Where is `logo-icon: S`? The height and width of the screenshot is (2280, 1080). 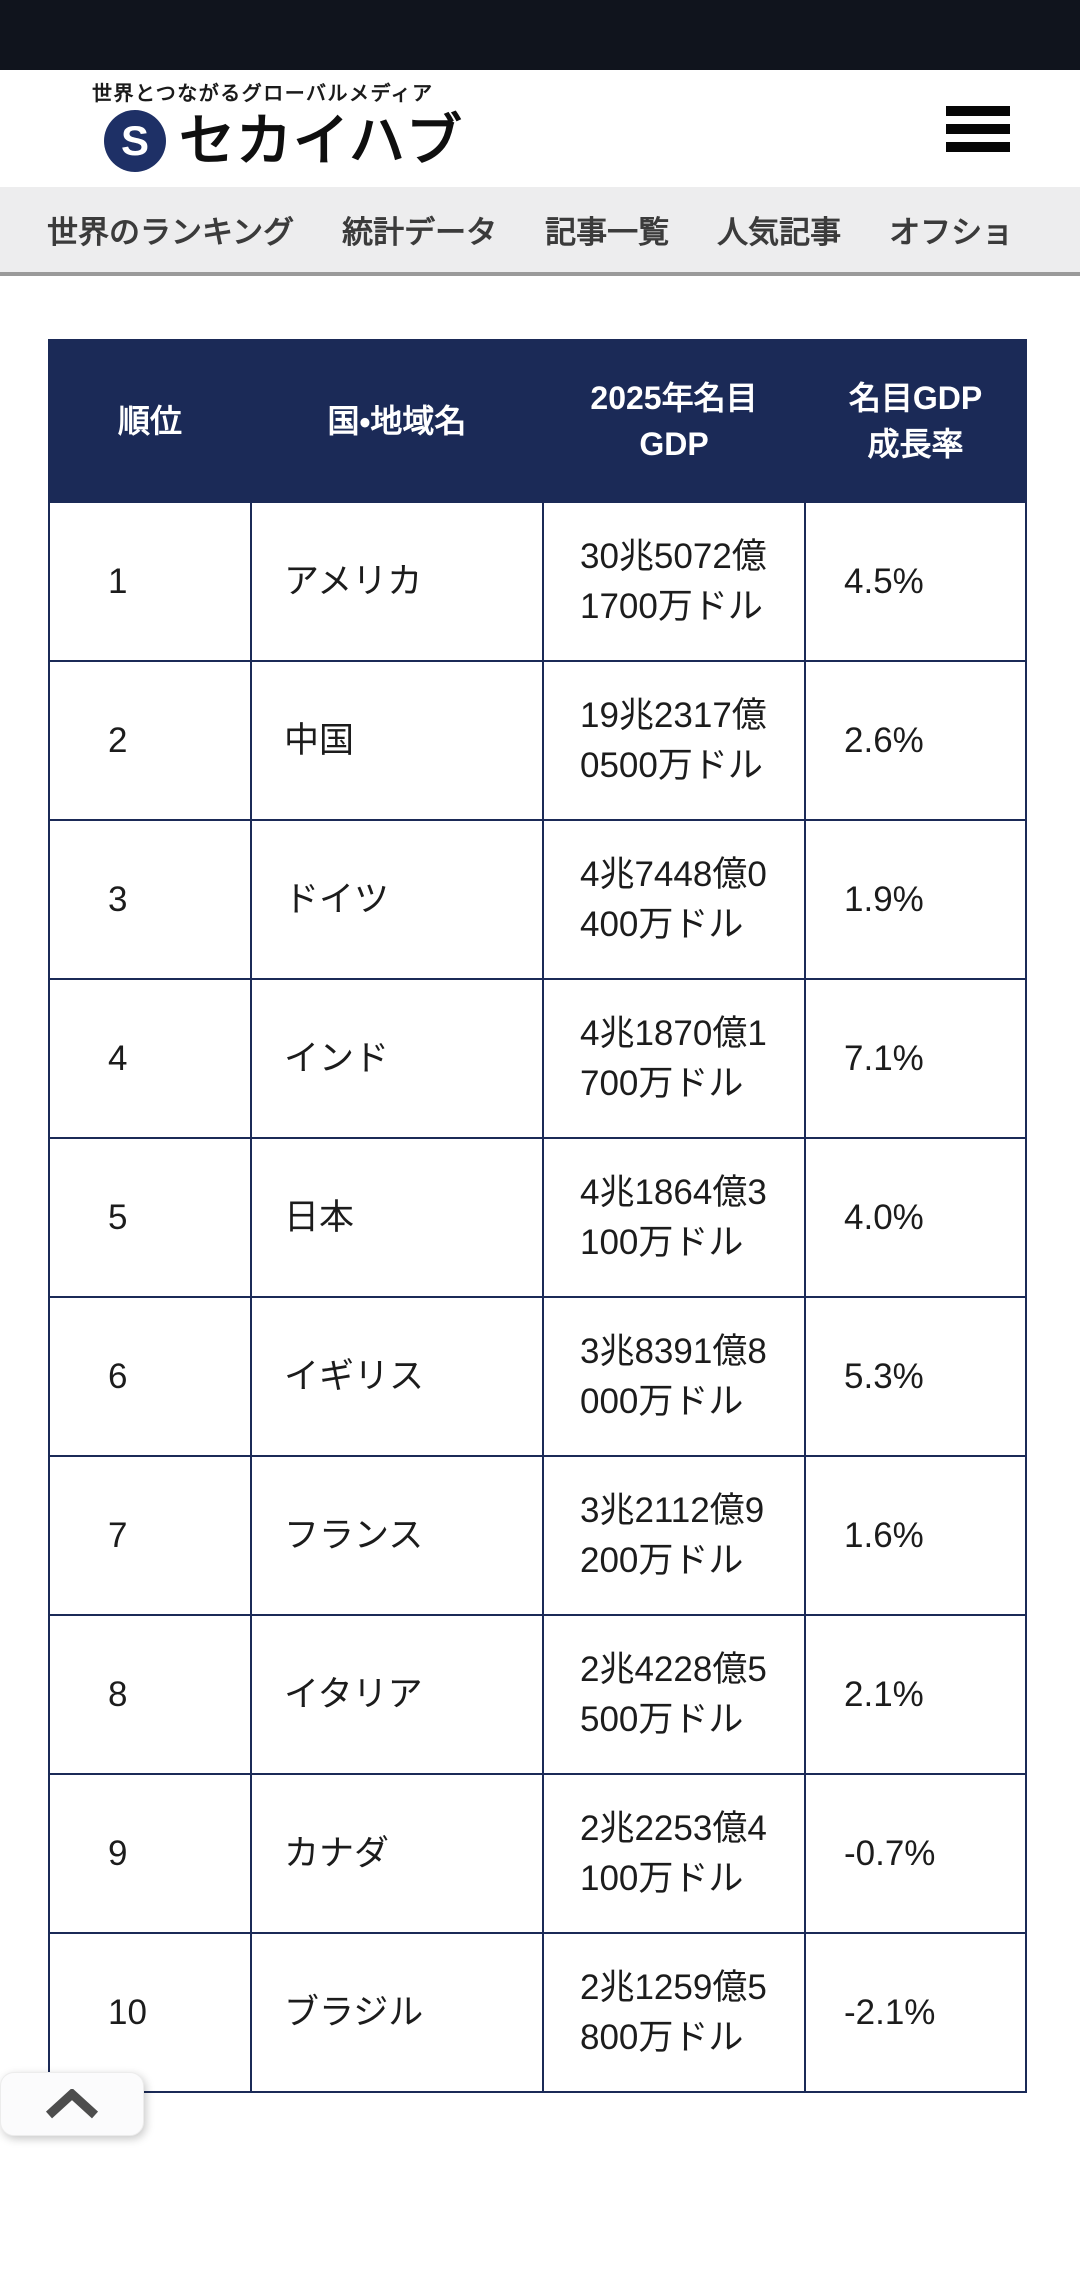 logo-icon: S is located at coordinates (135, 141).